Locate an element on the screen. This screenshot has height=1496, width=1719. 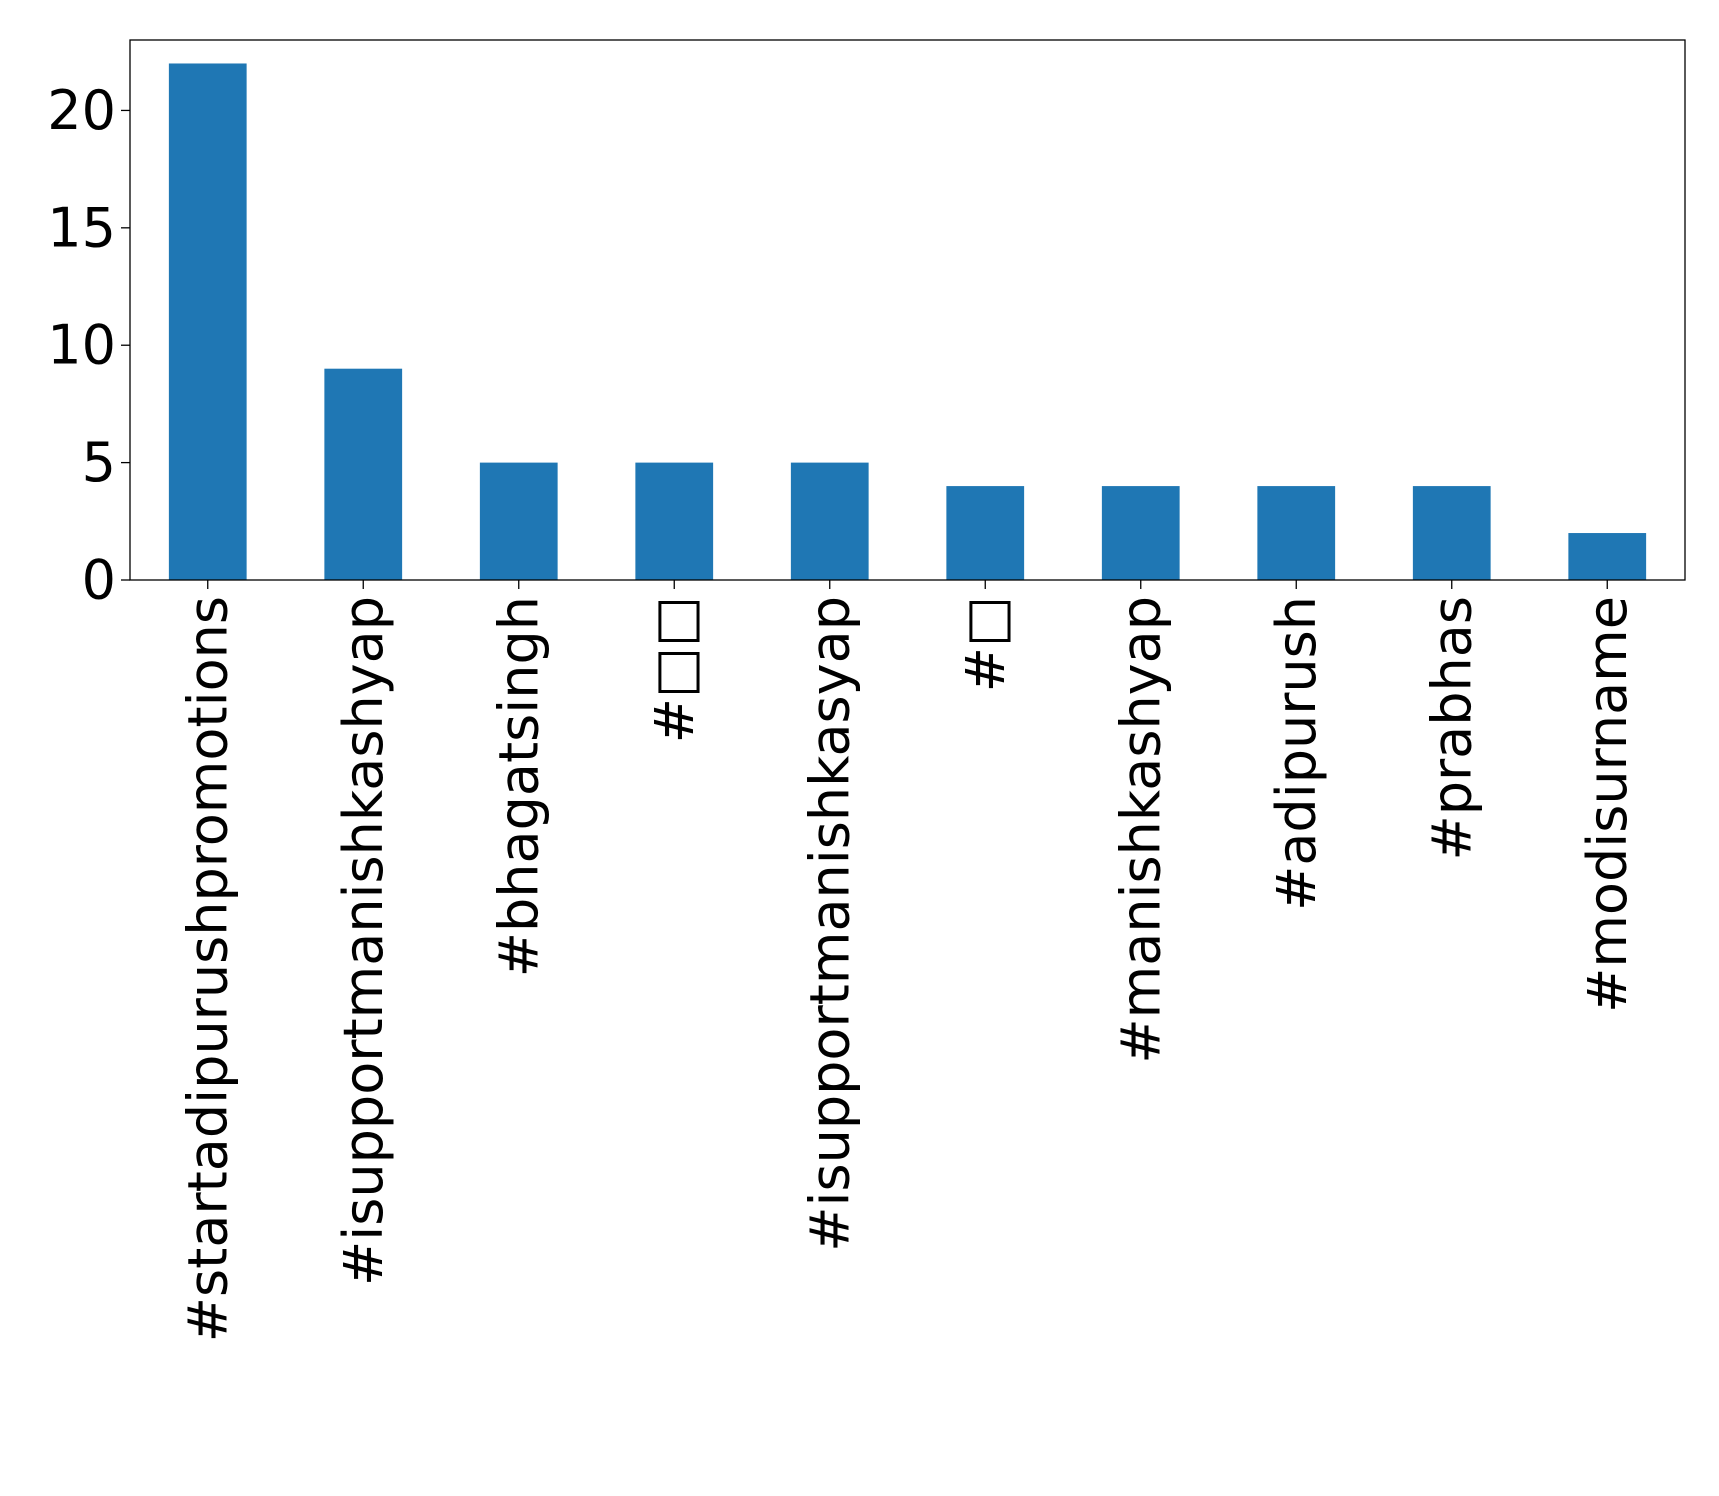
y-tick-label-2: 10 is located at coordinates (81, 345).